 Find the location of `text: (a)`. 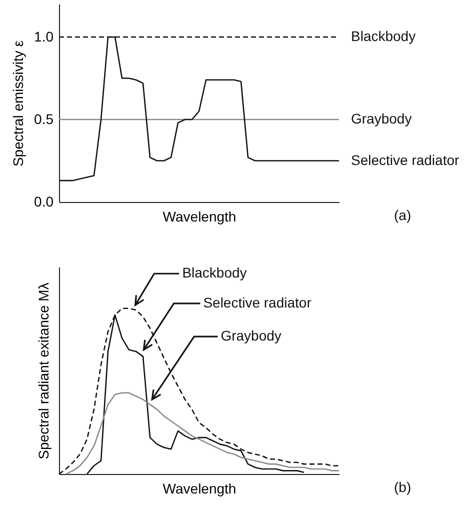

text: (a) is located at coordinates (403, 215).